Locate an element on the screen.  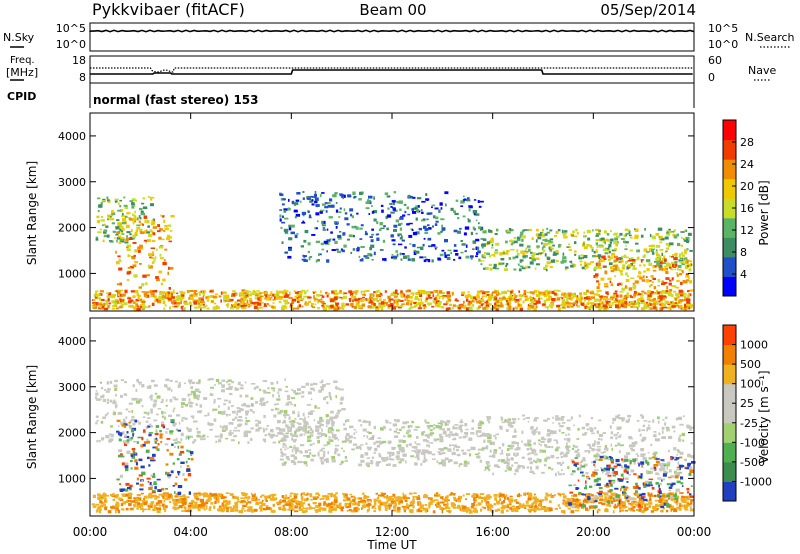
noise-left-tick-top: 10^5 is located at coordinates (71, 28).